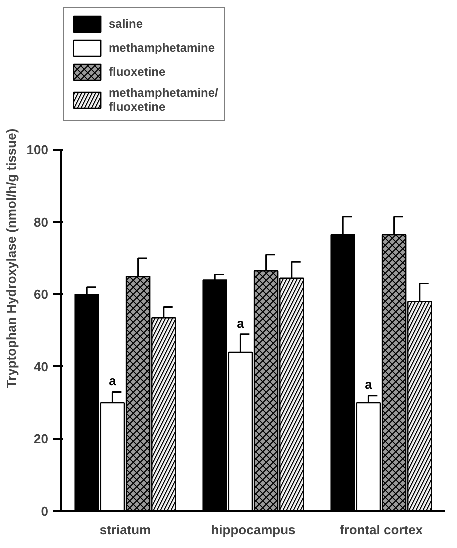 The image size is (457, 548). I want to click on y-tick-label: 0, so click(45, 511).